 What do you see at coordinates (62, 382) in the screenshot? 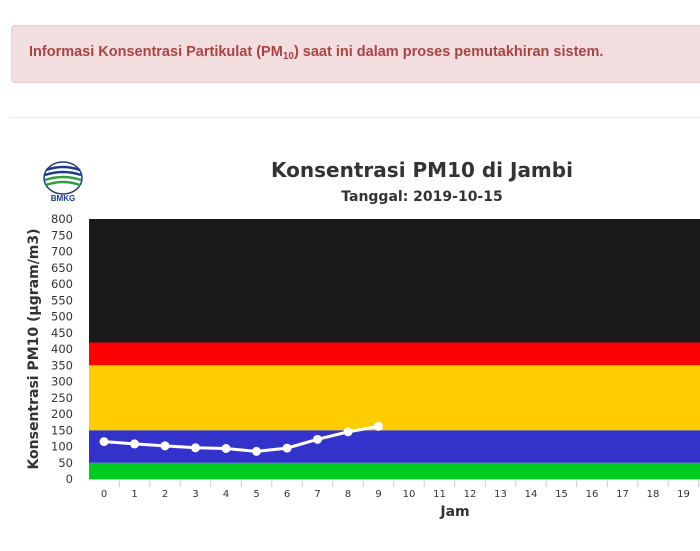
I see `y-tick-label: 300` at bounding box center [62, 382].